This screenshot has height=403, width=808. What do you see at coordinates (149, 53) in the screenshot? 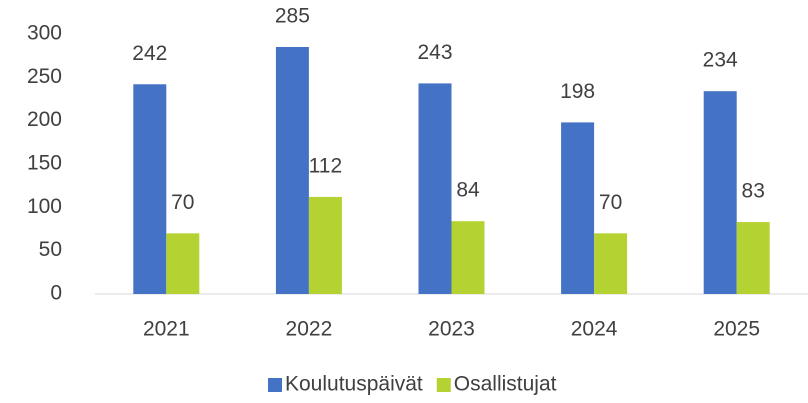
I see `data-label: 242` at bounding box center [149, 53].